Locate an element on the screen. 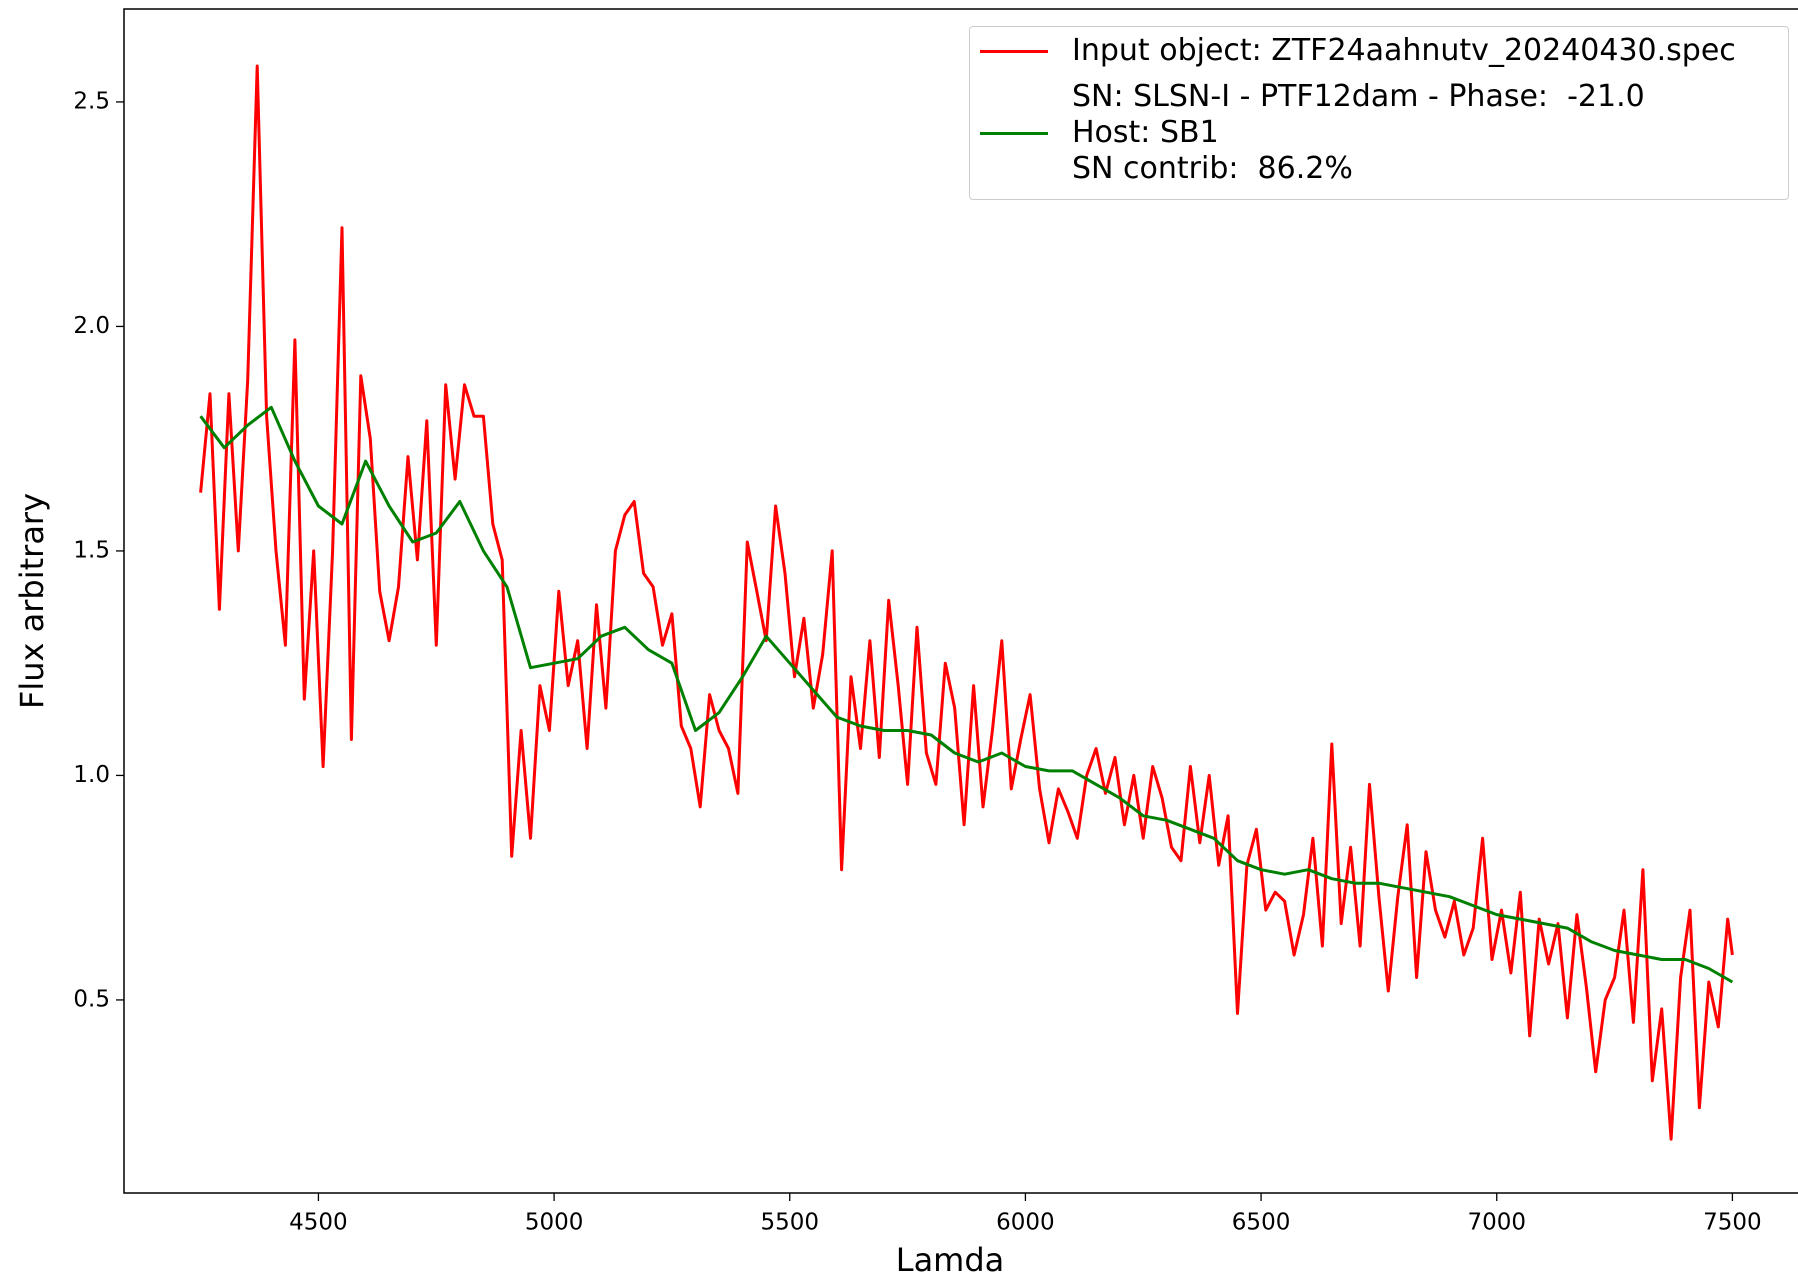  x-tick-label: 4500 is located at coordinates (318, 1223).